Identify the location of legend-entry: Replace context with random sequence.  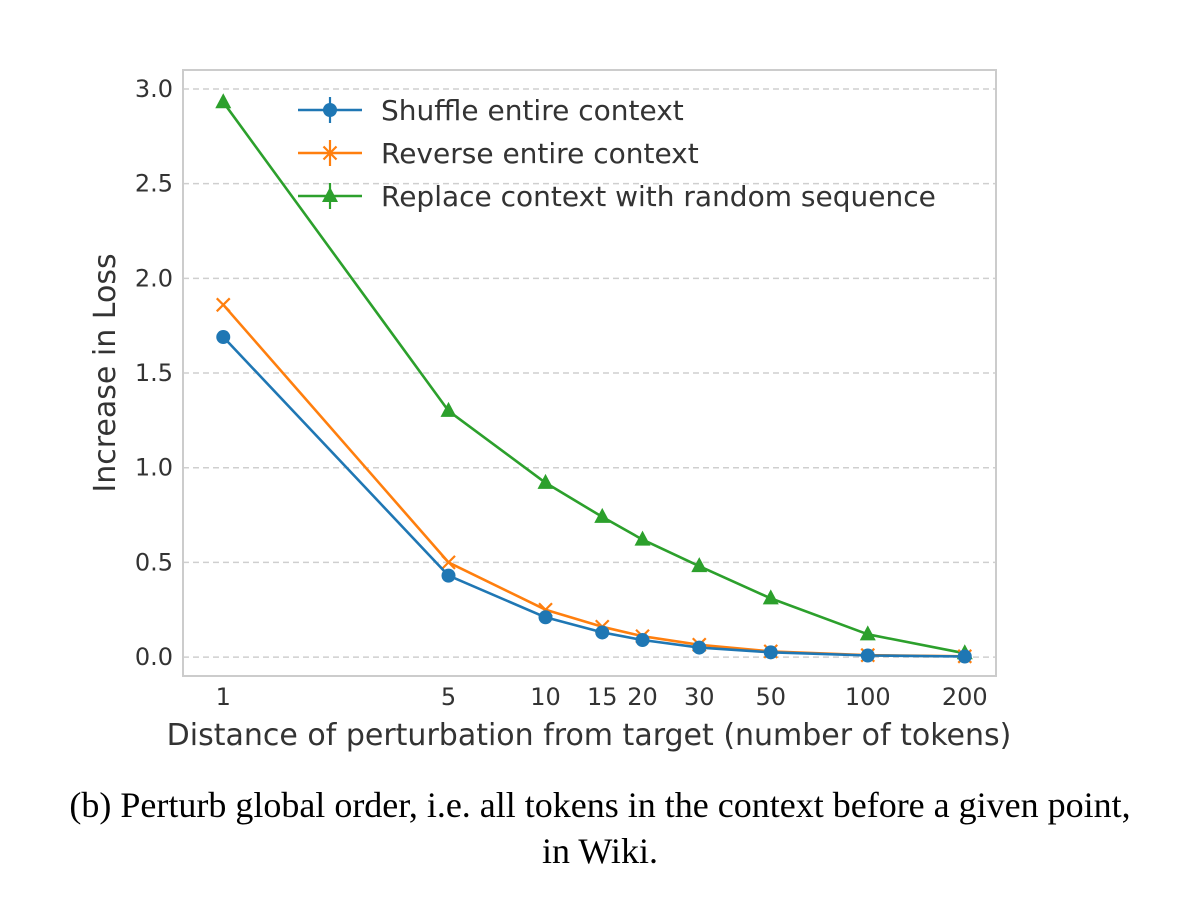
(617, 196).